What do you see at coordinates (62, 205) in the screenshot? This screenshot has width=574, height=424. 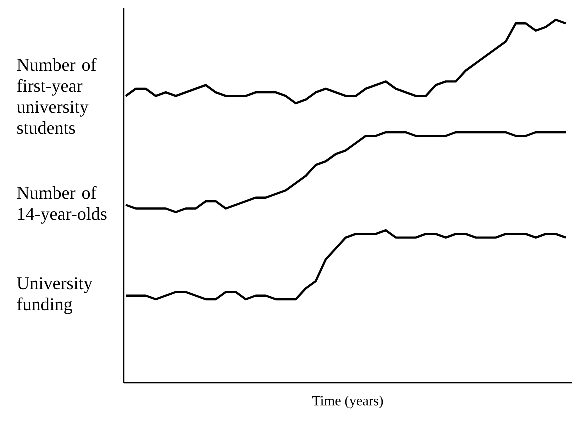 I see `series-label: Number of 14-year-olds` at bounding box center [62, 205].